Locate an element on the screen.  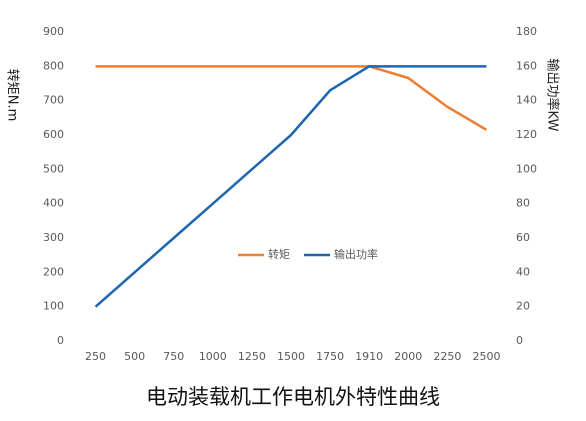
x-tick-label: 1000 is located at coordinates (213, 356).